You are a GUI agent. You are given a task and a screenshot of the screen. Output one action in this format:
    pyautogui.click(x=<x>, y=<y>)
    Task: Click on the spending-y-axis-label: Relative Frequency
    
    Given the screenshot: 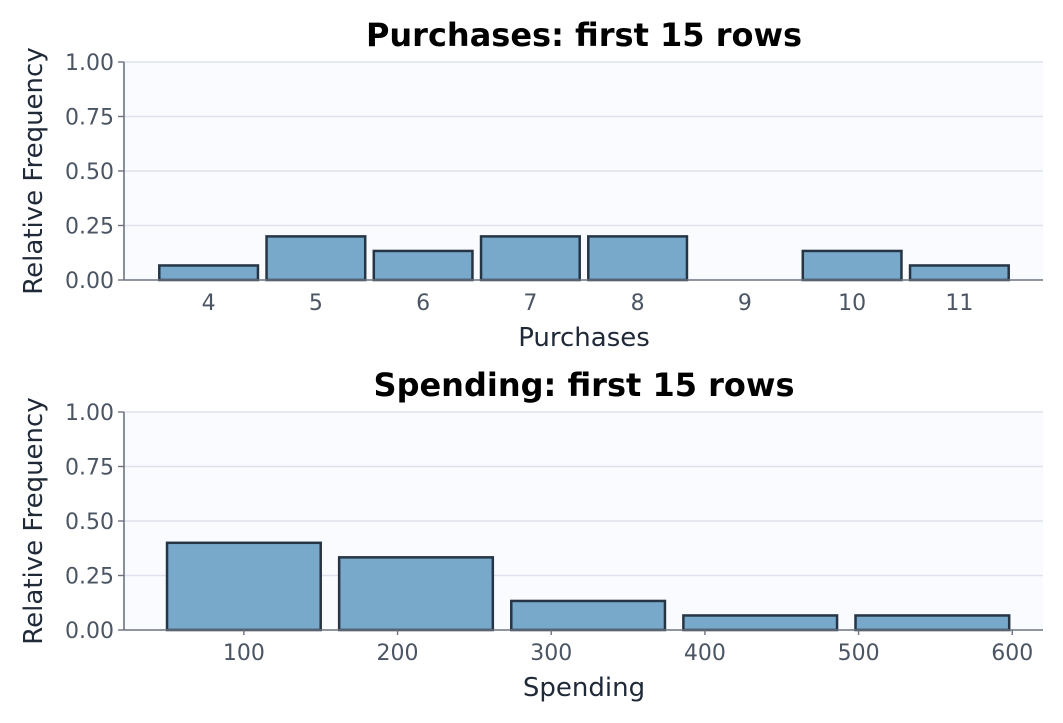 What is the action you would take?
    pyautogui.click(x=34, y=520)
    